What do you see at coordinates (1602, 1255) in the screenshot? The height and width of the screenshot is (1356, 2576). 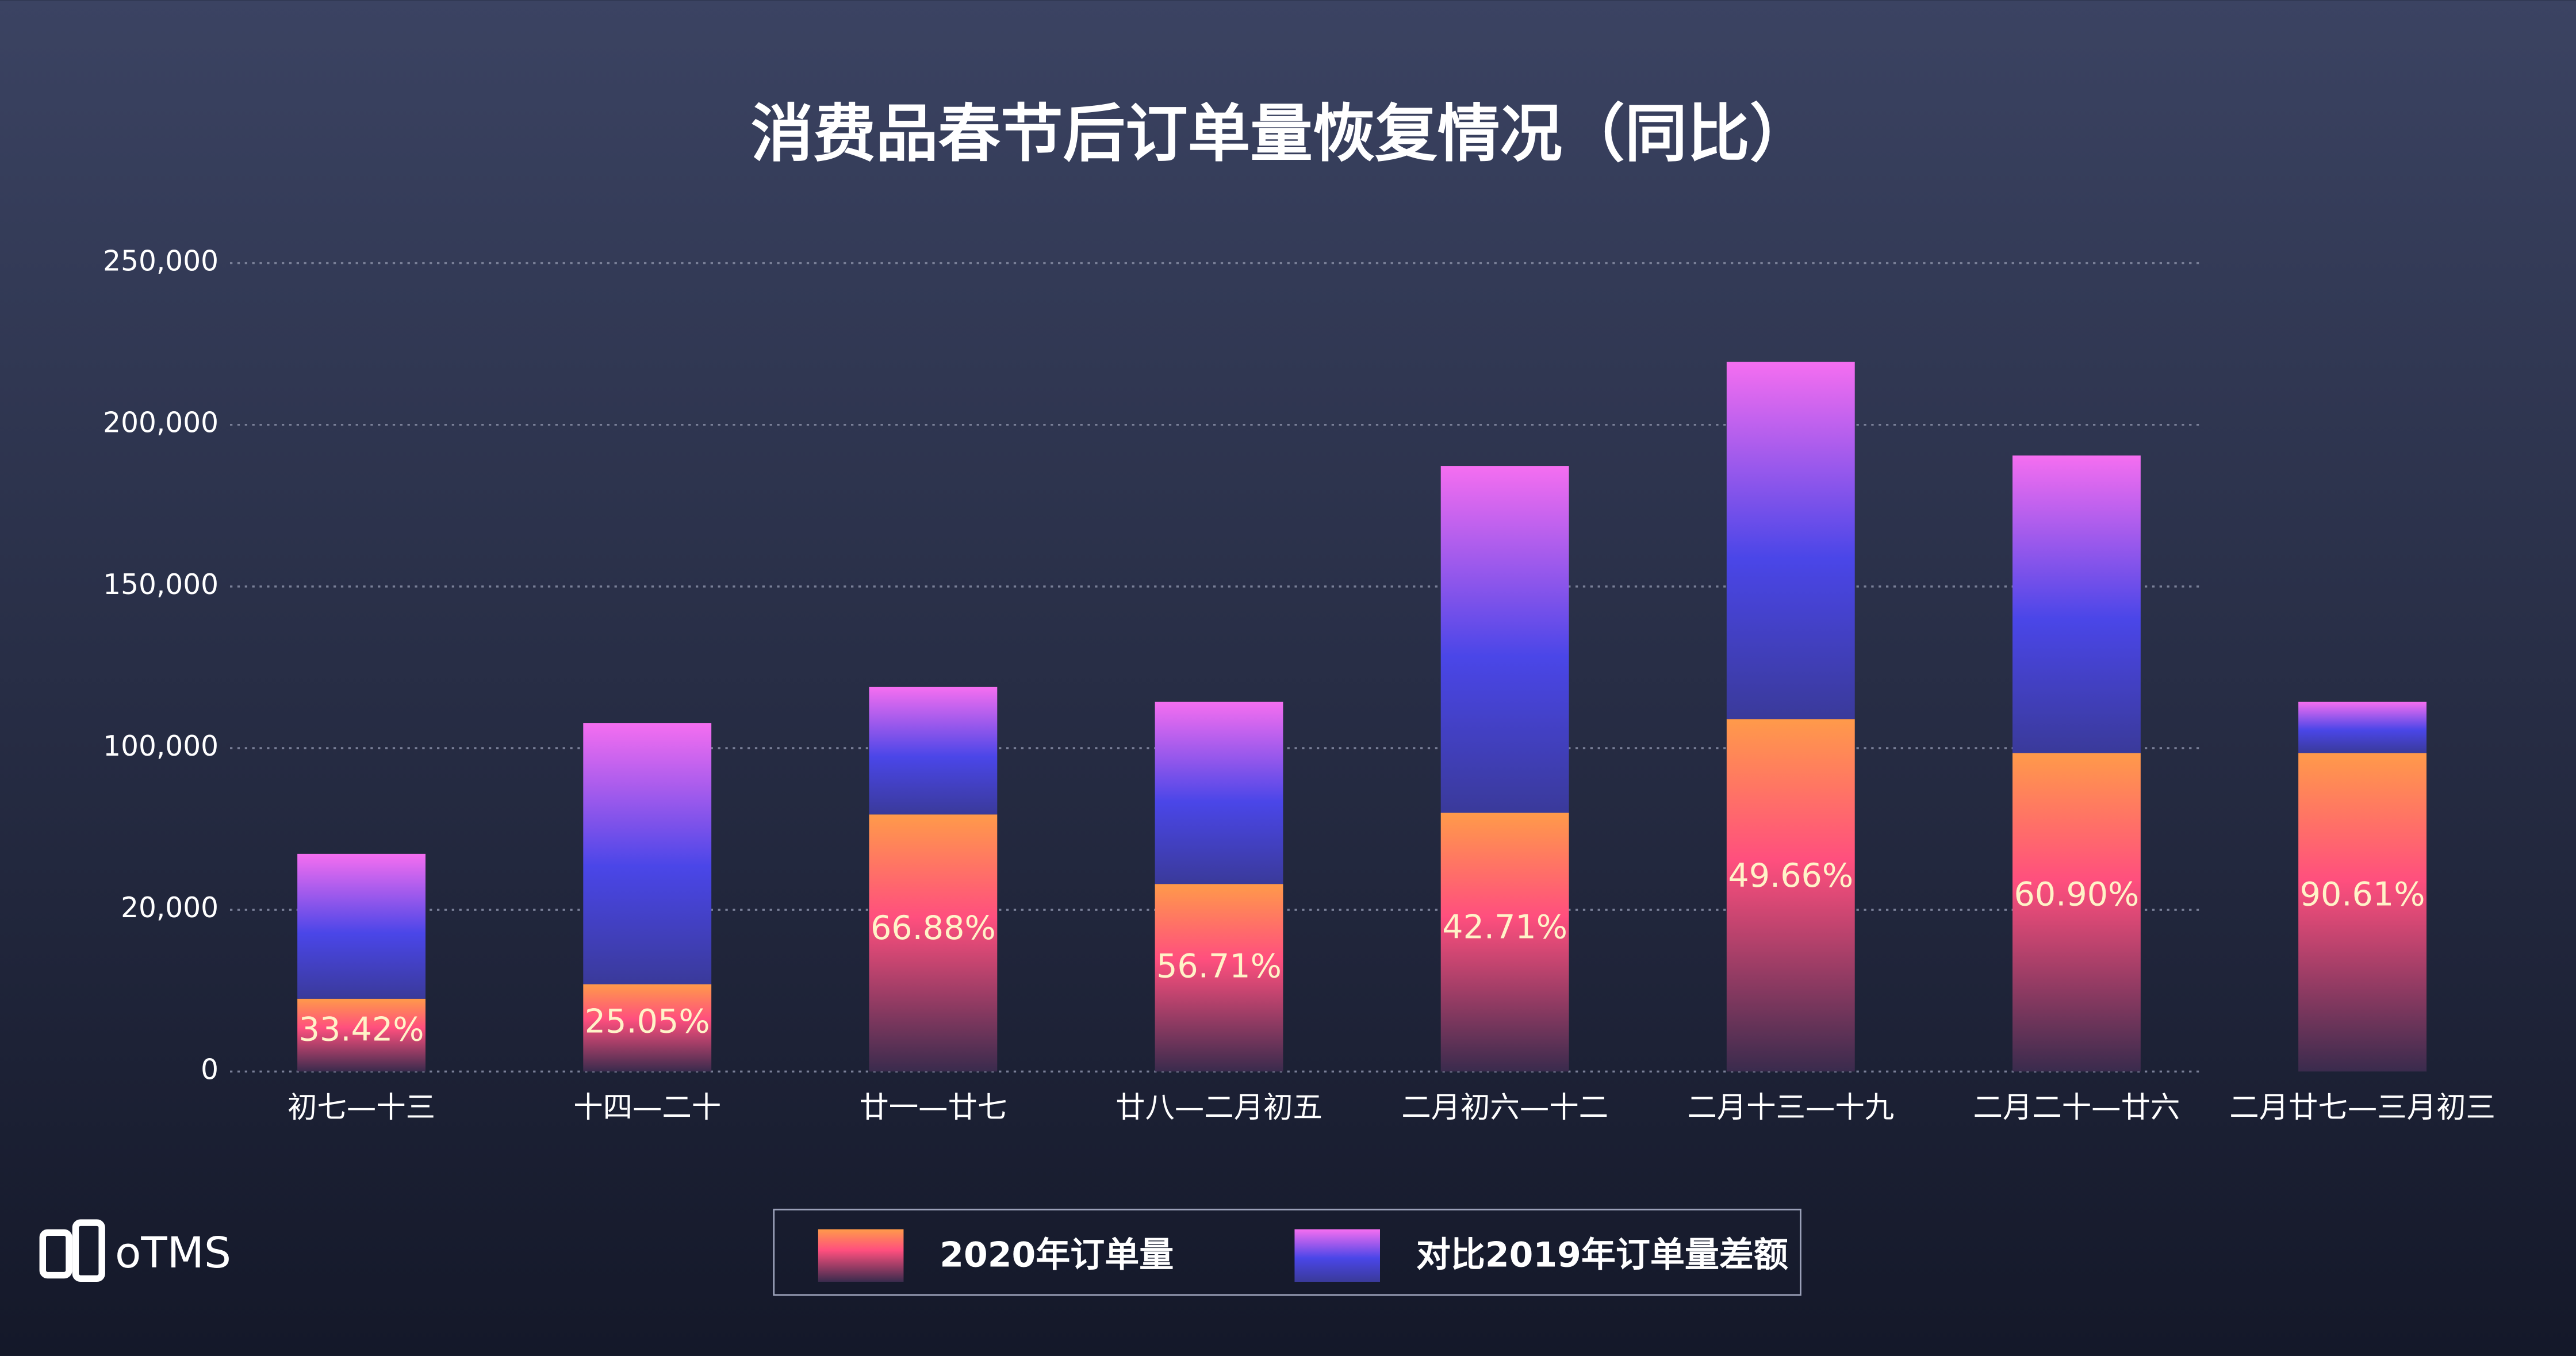 I see `legend-label: 对比2019年订单量差额` at bounding box center [1602, 1255].